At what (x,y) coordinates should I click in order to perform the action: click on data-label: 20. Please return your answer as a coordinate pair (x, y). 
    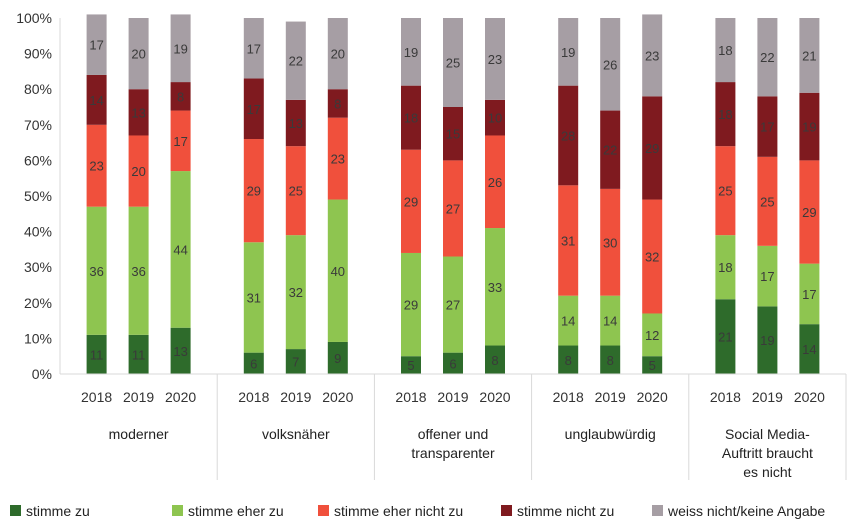
    Looking at the image, I should click on (138, 54).